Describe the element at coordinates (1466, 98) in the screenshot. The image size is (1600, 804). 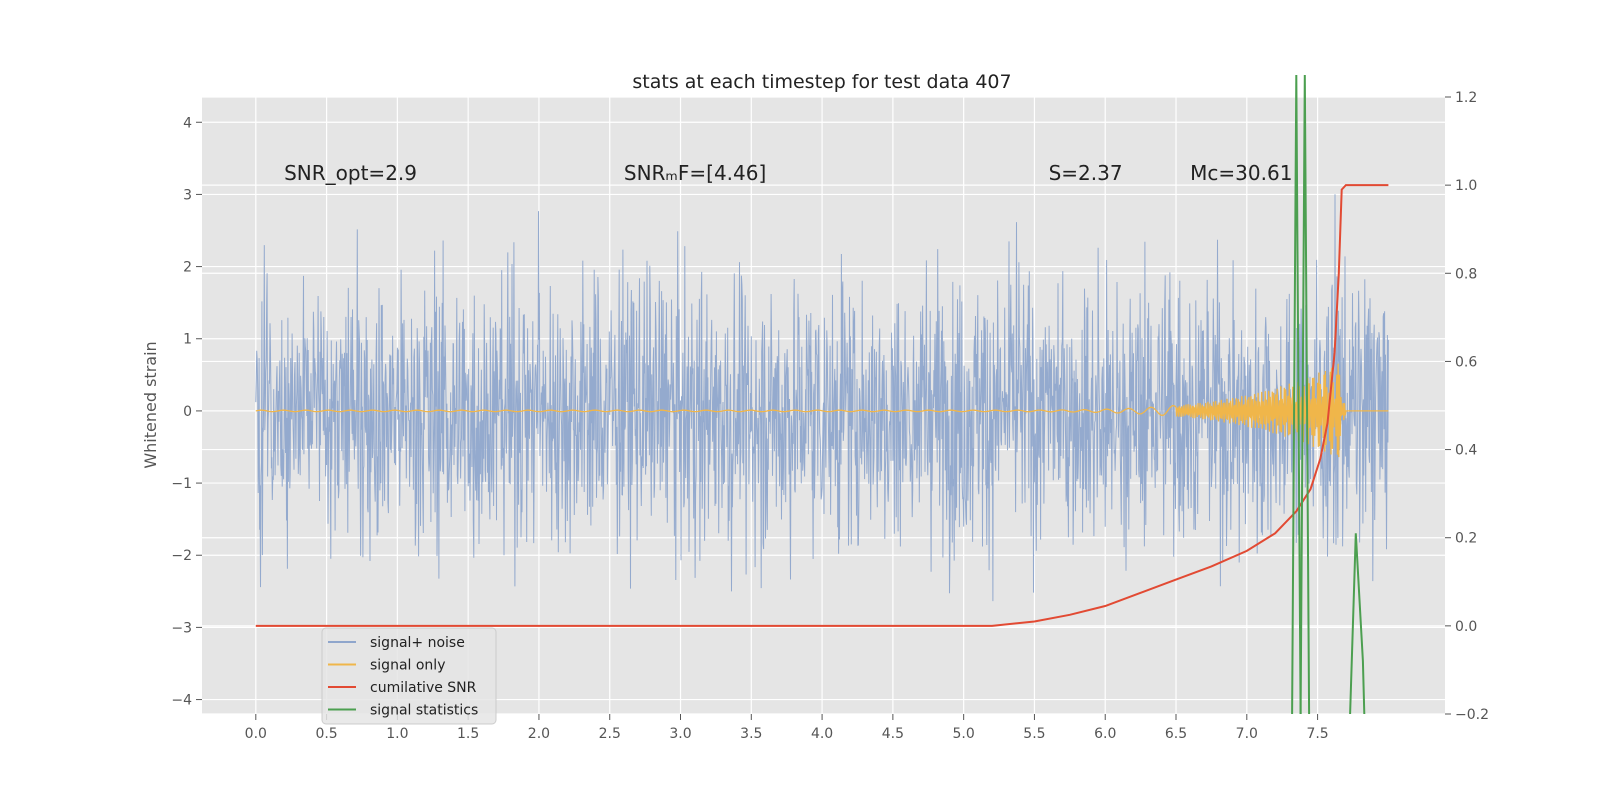
I see `y2-tick-label: 1.2` at that location.